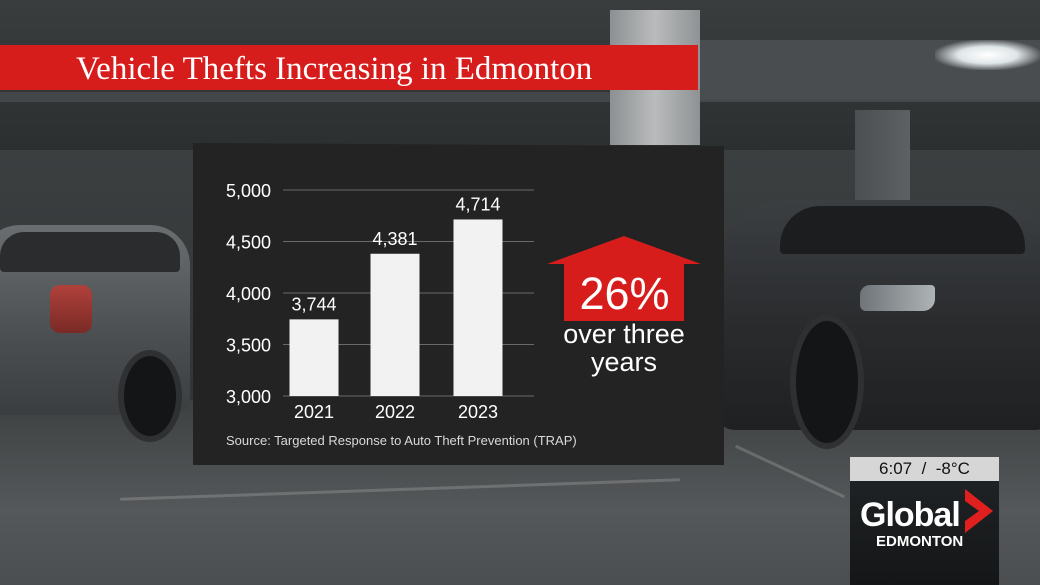 The image size is (1040, 585). What do you see at coordinates (624, 293) in the screenshot?
I see `increase-percentage: 26%` at bounding box center [624, 293].